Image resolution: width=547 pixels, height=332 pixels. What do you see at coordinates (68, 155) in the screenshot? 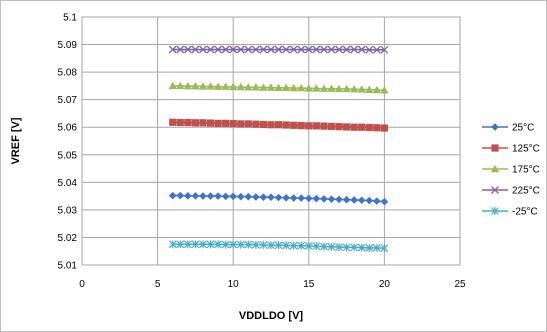
I see `y-tick-label: 5.05` at bounding box center [68, 155].